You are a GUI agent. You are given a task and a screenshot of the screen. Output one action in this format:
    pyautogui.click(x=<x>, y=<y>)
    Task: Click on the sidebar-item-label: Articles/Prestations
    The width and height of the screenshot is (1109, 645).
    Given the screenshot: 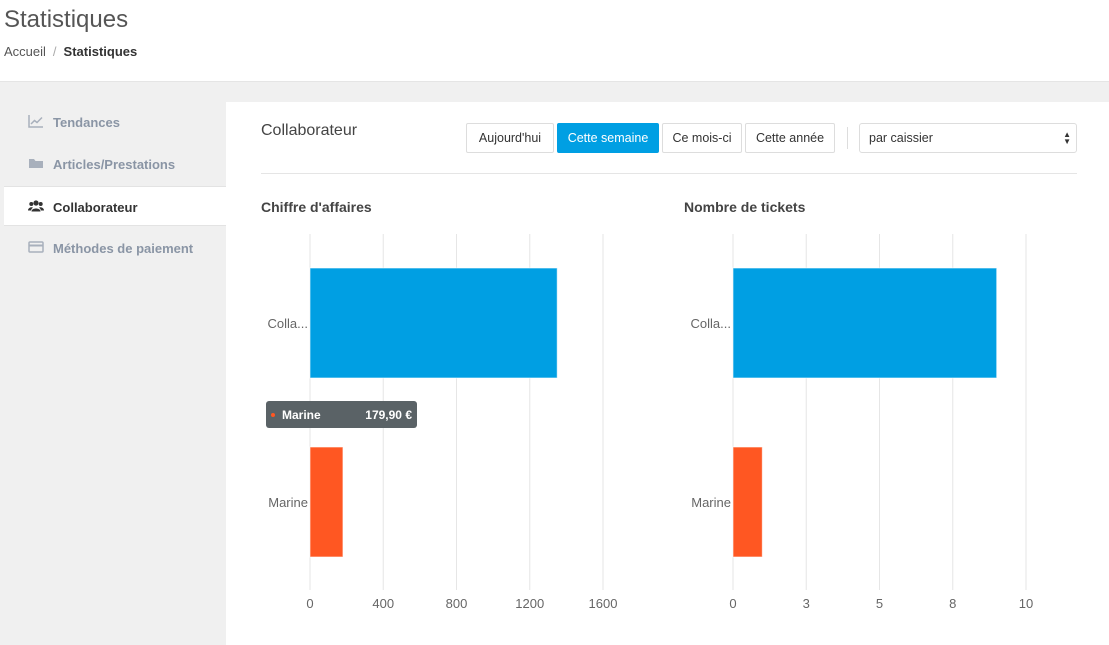 What is the action you would take?
    pyautogui.click(x=114, y=164)
    